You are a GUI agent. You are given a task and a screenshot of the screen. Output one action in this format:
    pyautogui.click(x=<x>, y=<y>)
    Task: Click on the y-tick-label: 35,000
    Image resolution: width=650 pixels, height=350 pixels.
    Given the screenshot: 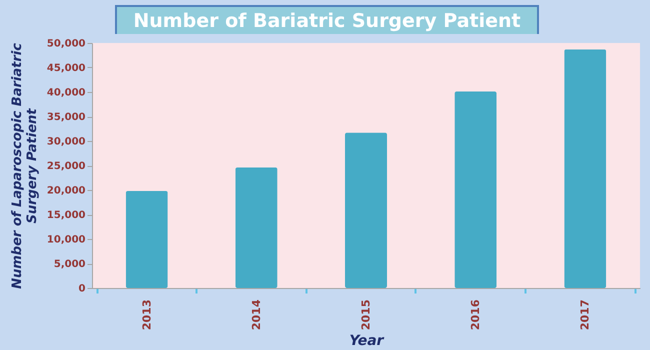 What is the action you would take?
    pyautogui.click(x=66, y=117)
    